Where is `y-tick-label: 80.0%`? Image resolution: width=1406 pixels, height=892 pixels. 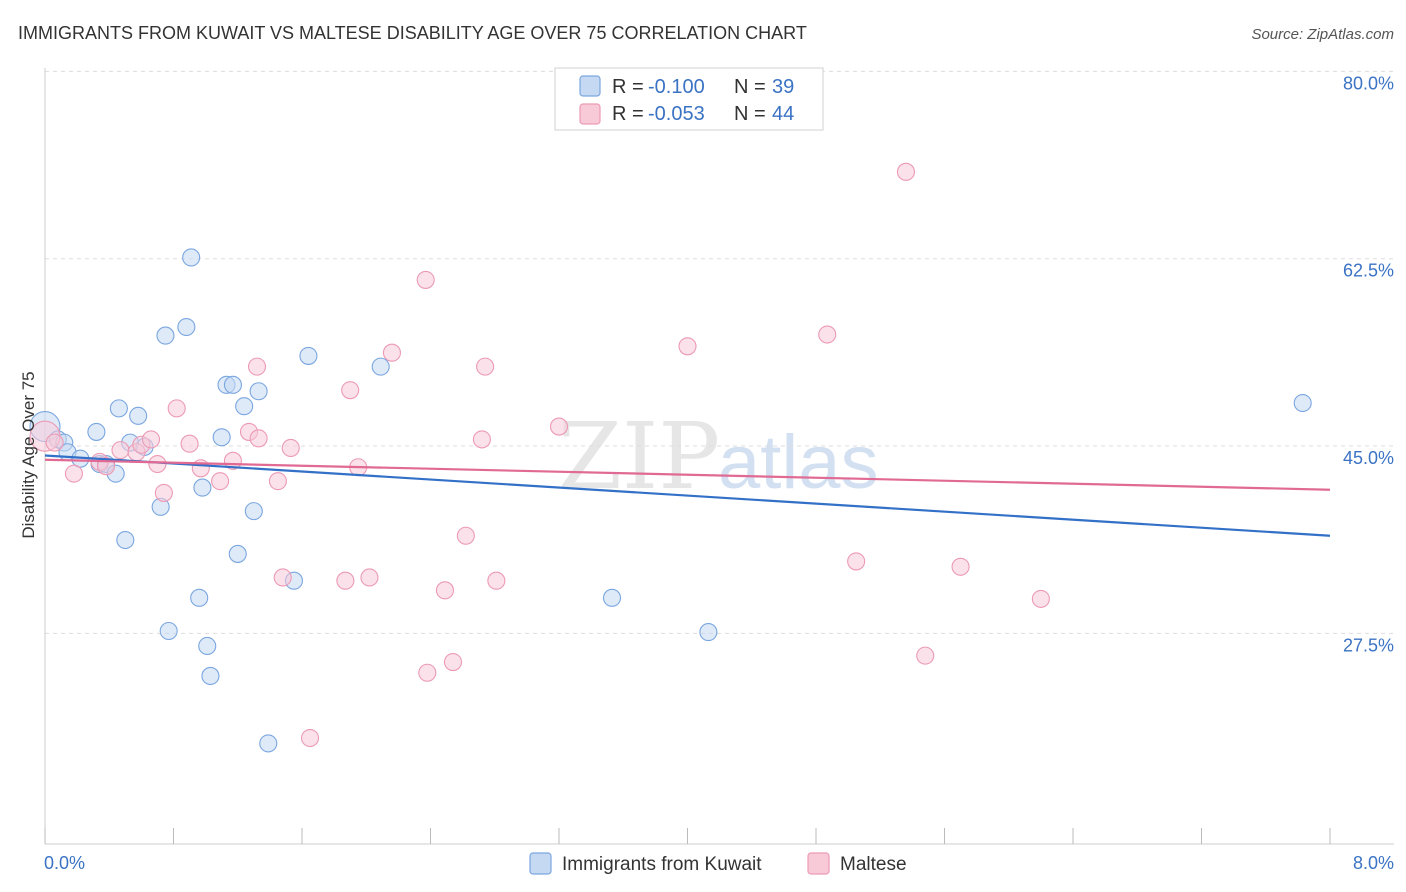 y-tick-label: 80.0% is located at coordinates (1368, 83).